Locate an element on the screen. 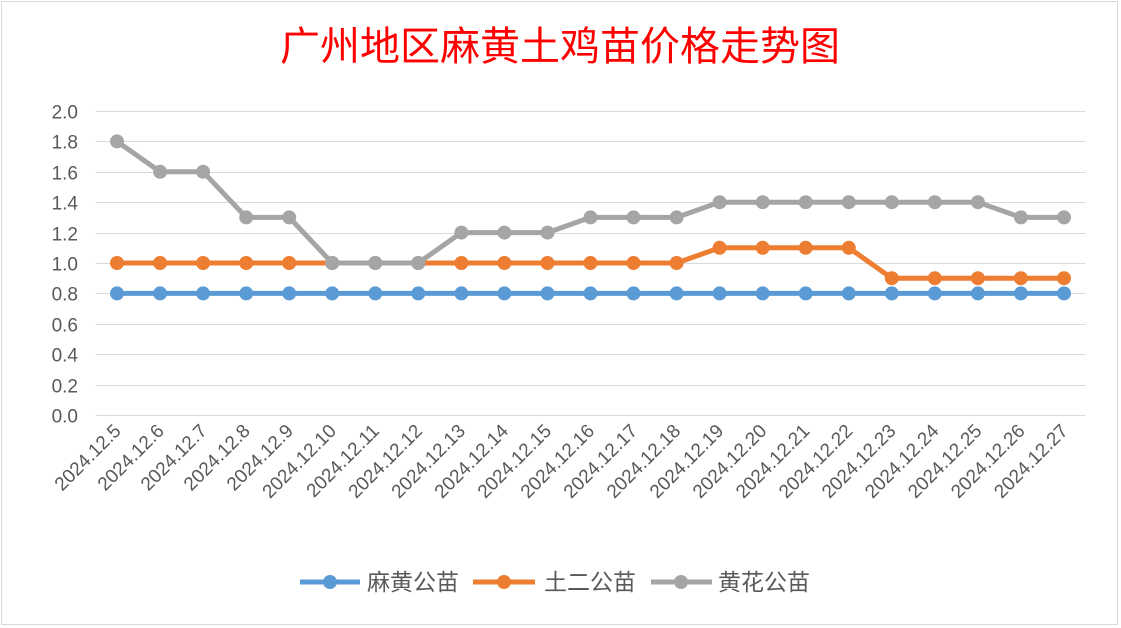 The image size is (1121, 628). y-tick-label: 0.6 is located at coordinates (65, 326).